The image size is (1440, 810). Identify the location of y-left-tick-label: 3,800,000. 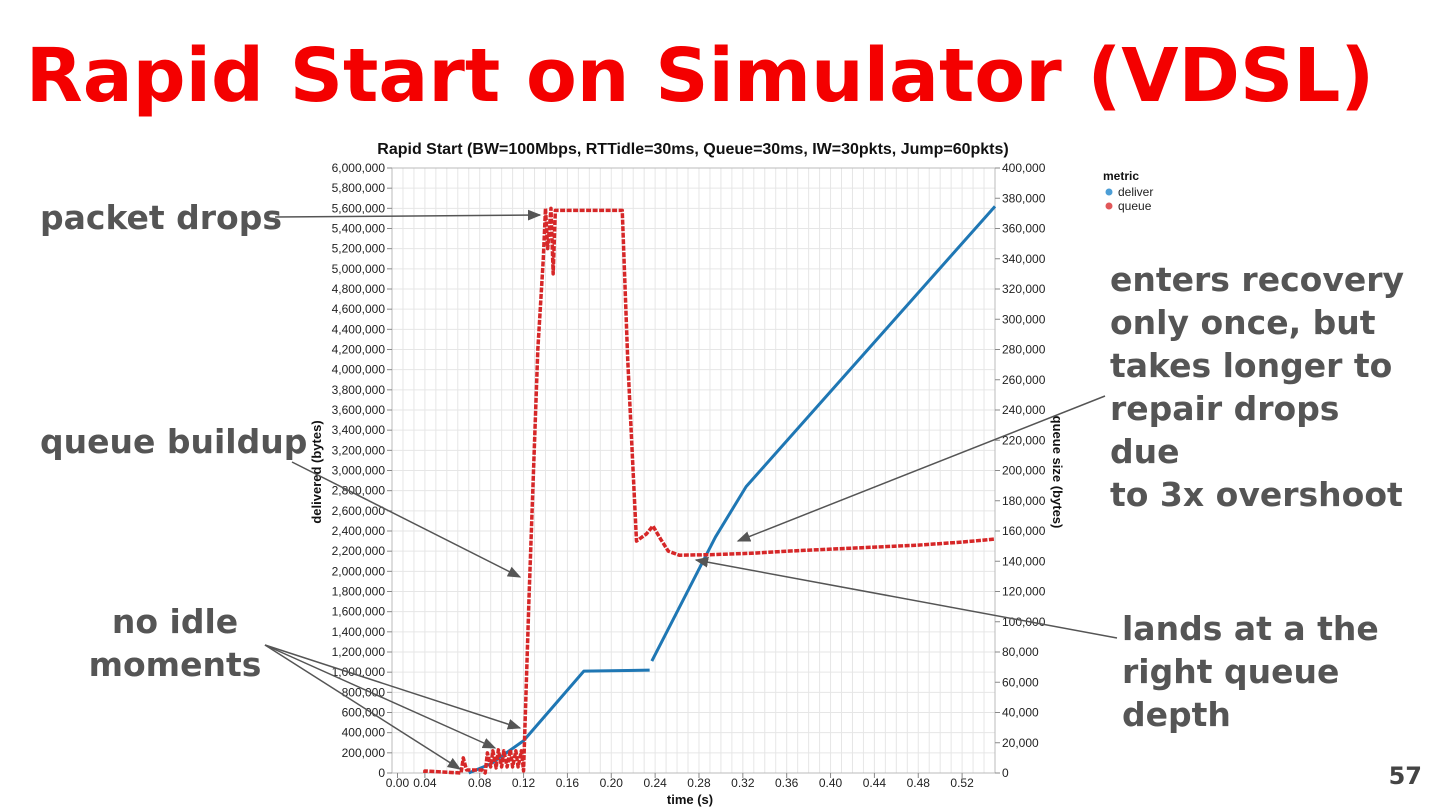
(359, 390).